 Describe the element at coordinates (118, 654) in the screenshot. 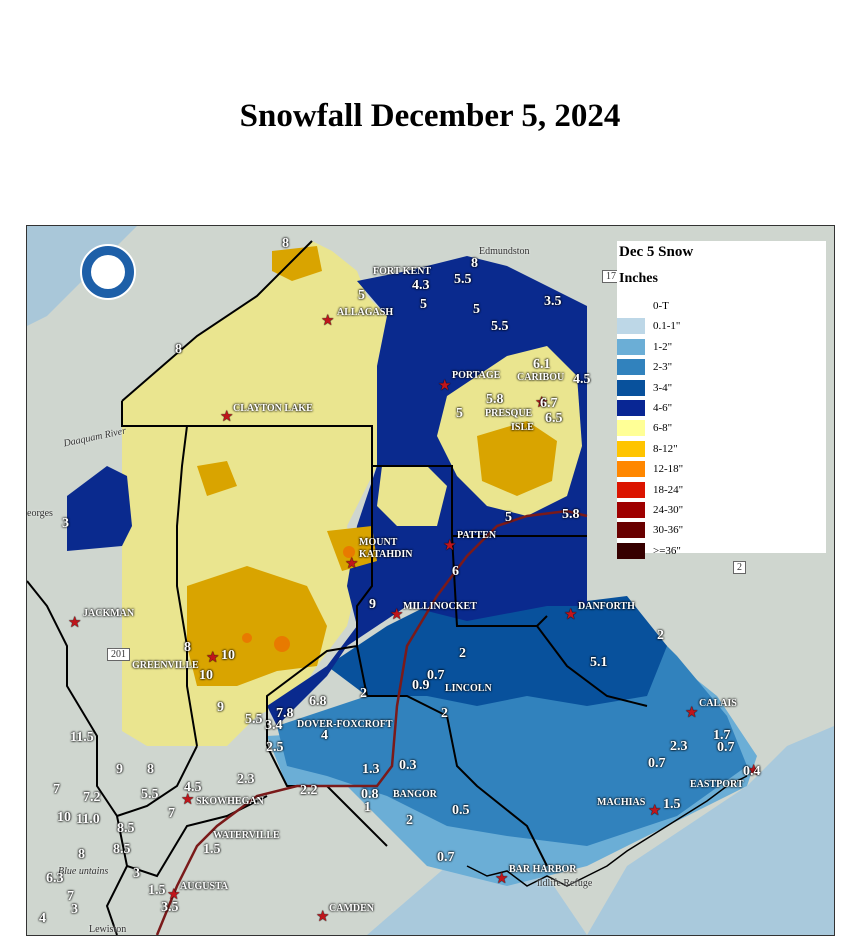

I see `highway-201-shield: 201` at that location.